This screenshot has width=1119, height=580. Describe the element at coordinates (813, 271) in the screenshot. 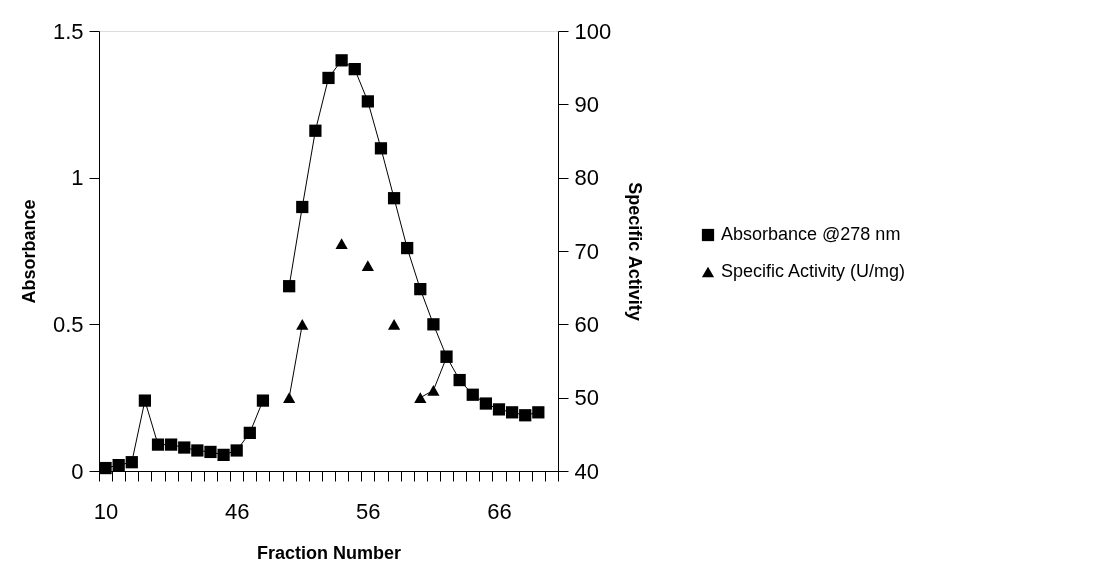

I see `legend-label: Specific Activity (U/mg)` at that location.